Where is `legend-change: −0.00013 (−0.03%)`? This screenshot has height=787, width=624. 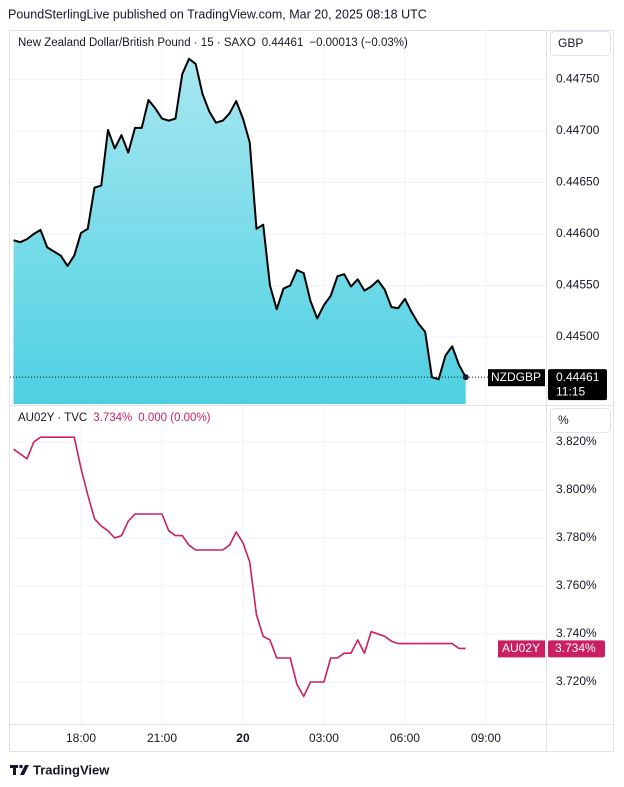
legend-change: −0.00013 (−0.03%) is located at coordinates (358, 43).